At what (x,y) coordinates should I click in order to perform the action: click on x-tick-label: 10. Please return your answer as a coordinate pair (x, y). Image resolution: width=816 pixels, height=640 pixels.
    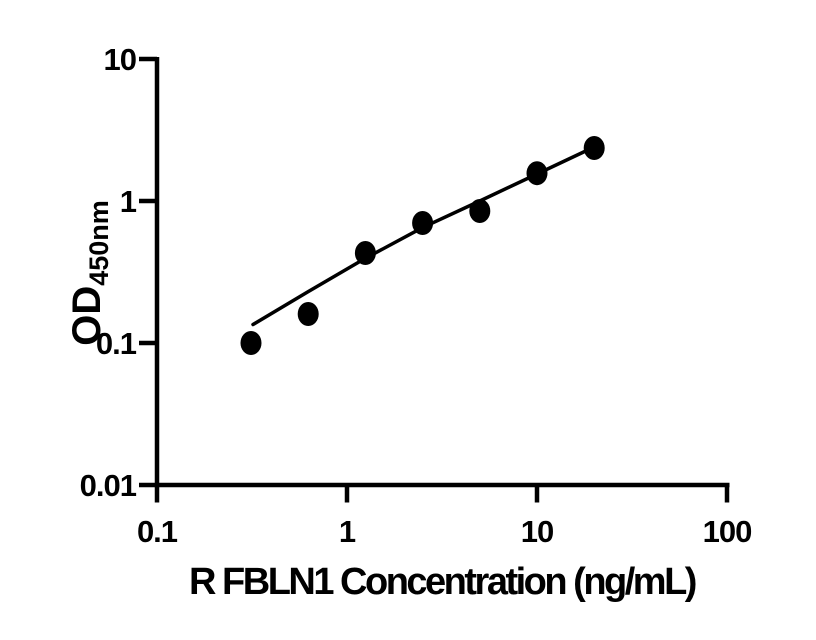
    Looking at the image, I should click on (537, 531).